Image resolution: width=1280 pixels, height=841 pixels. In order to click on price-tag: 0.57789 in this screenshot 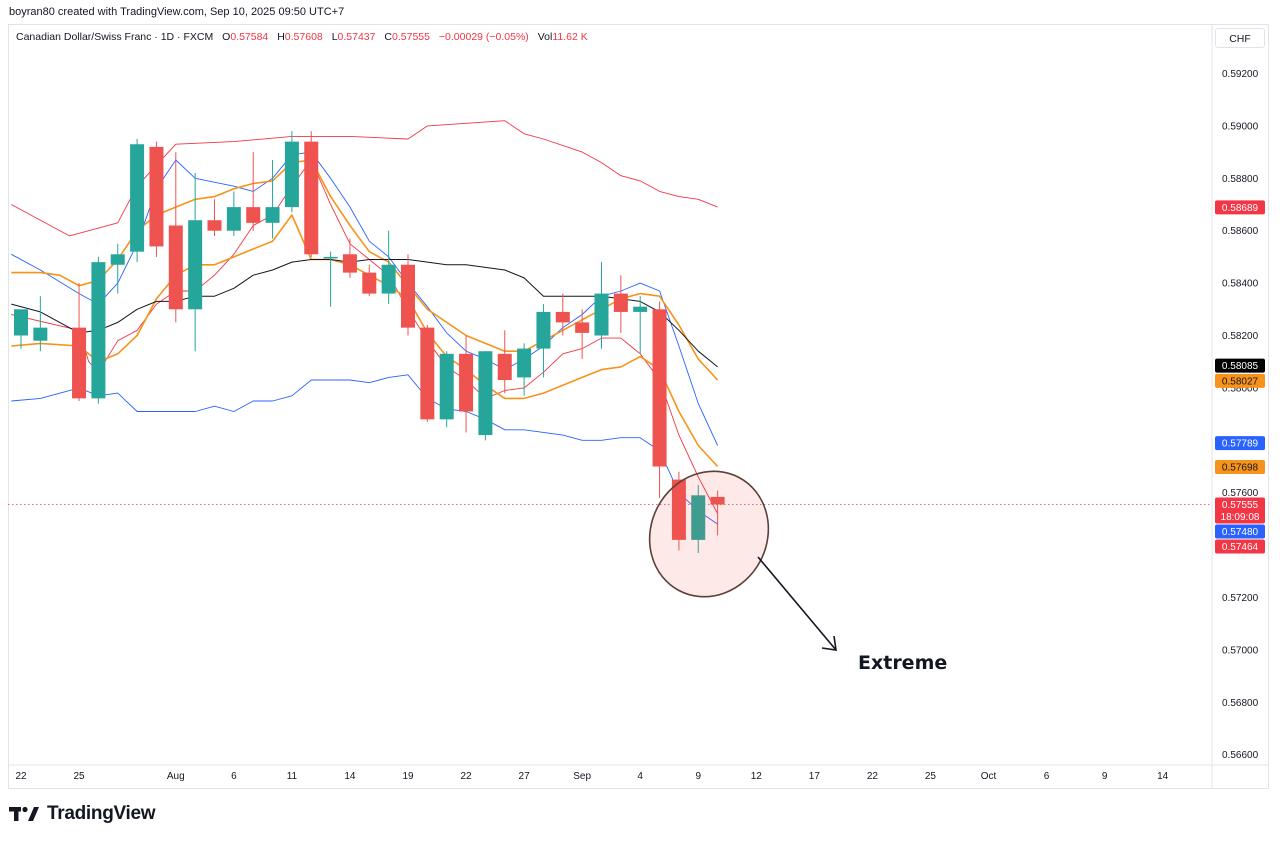, I will do `click(1240, 443)`.